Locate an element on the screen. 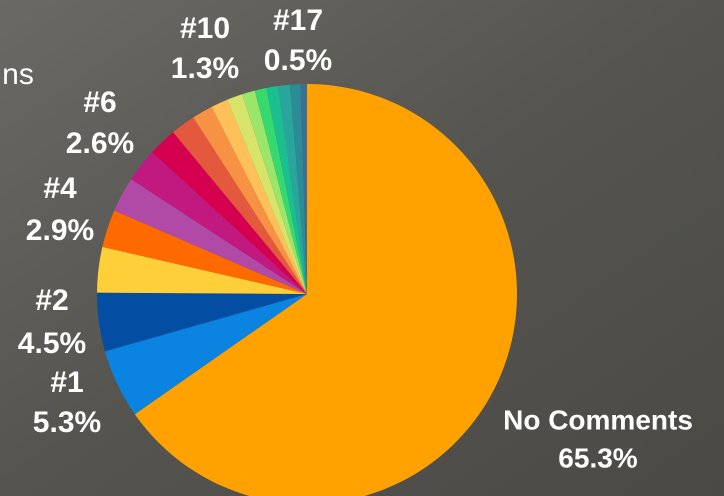 This screenshot has width=724, height=496. value-label: 2.9% is located at coordinates (60, 230).